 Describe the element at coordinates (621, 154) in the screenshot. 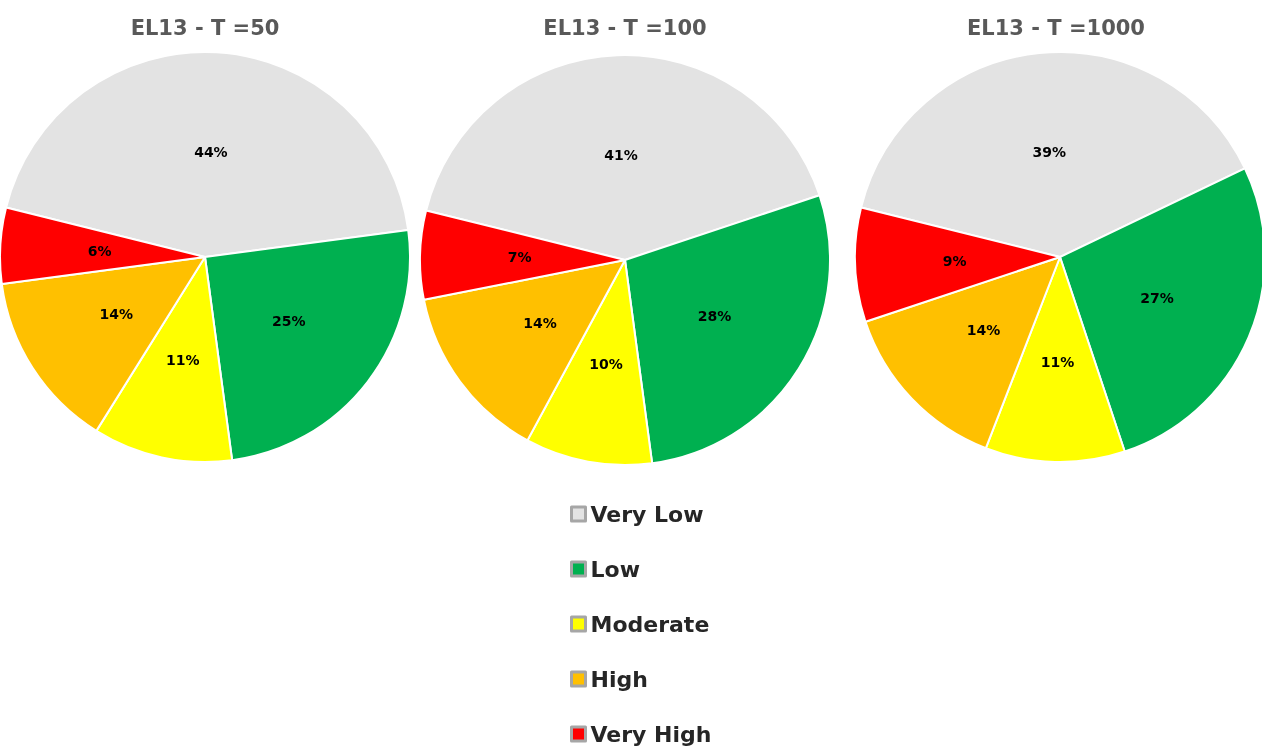

I see `data-label: 41%` at that location.